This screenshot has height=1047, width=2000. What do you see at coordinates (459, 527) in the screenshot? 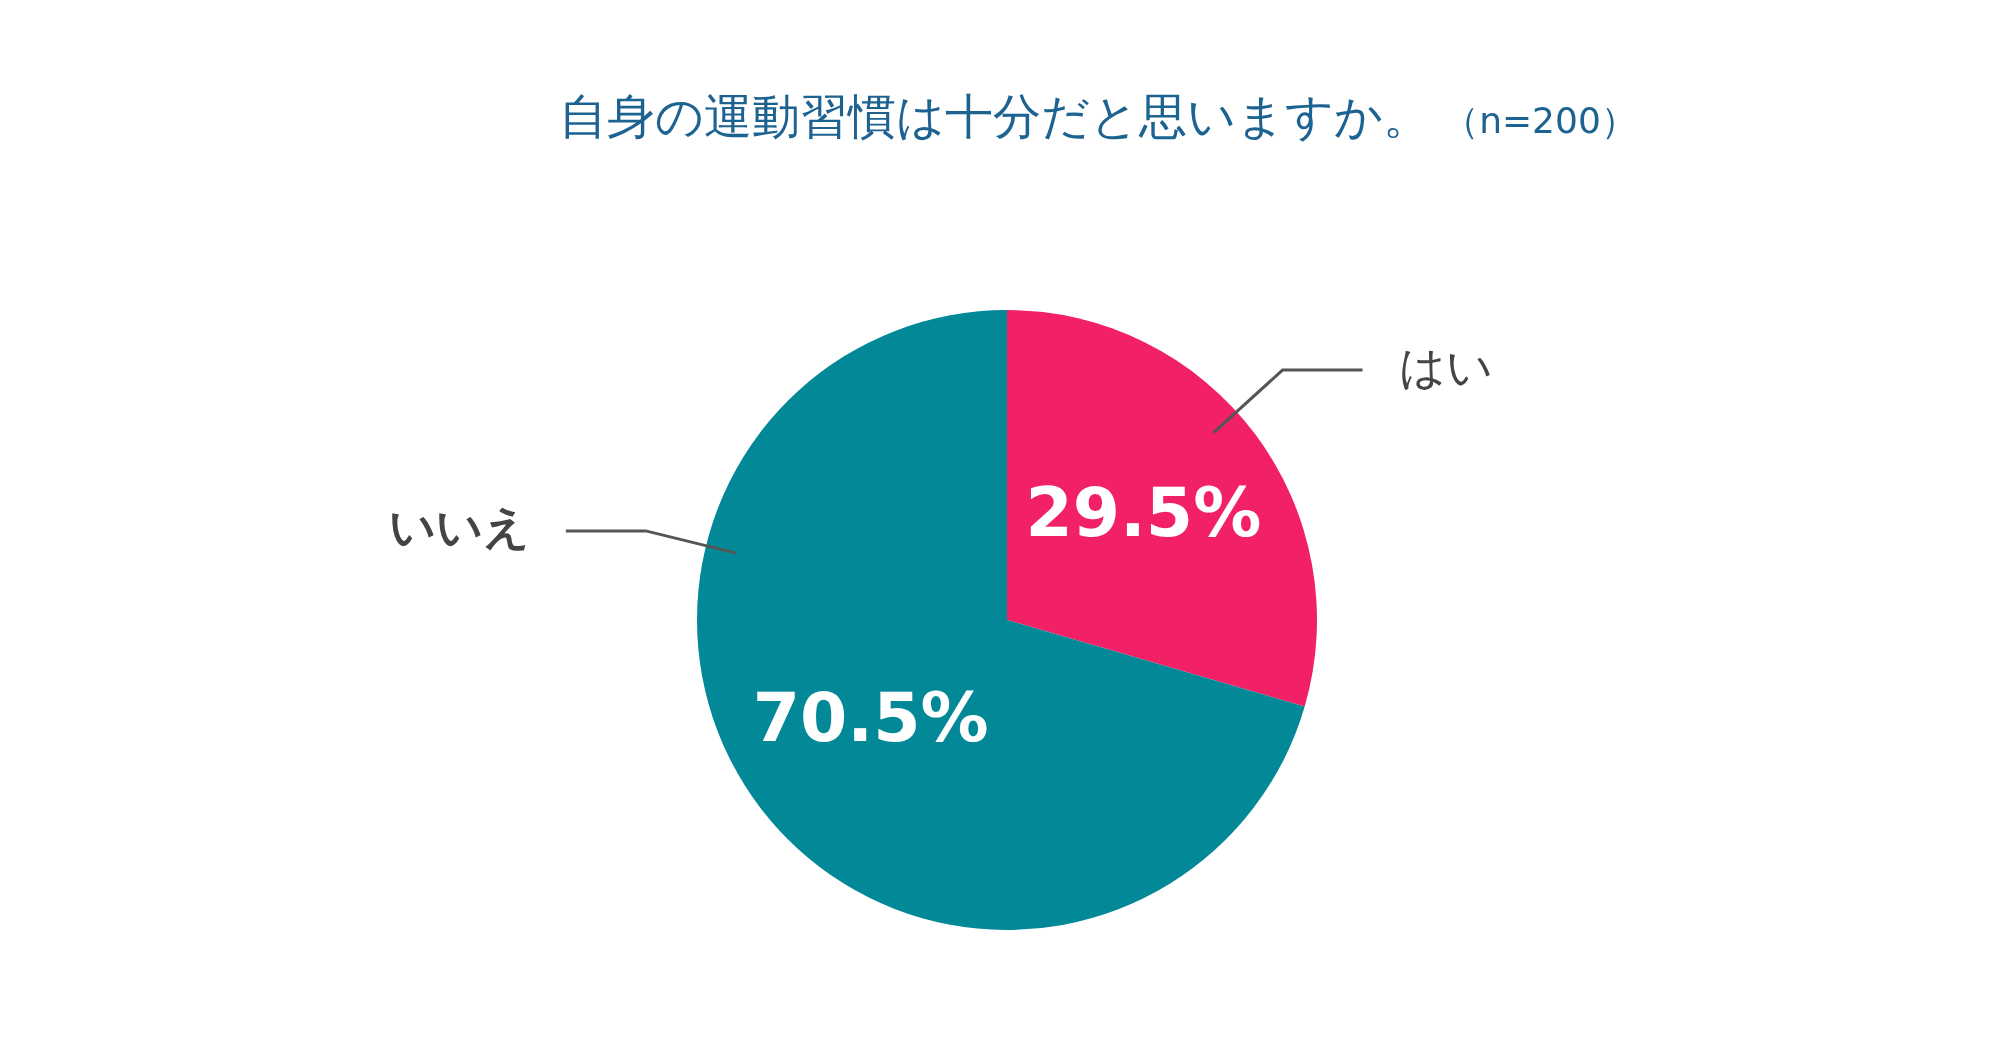
I see `slice-label: いいえ` at bounding box center [459, 527].